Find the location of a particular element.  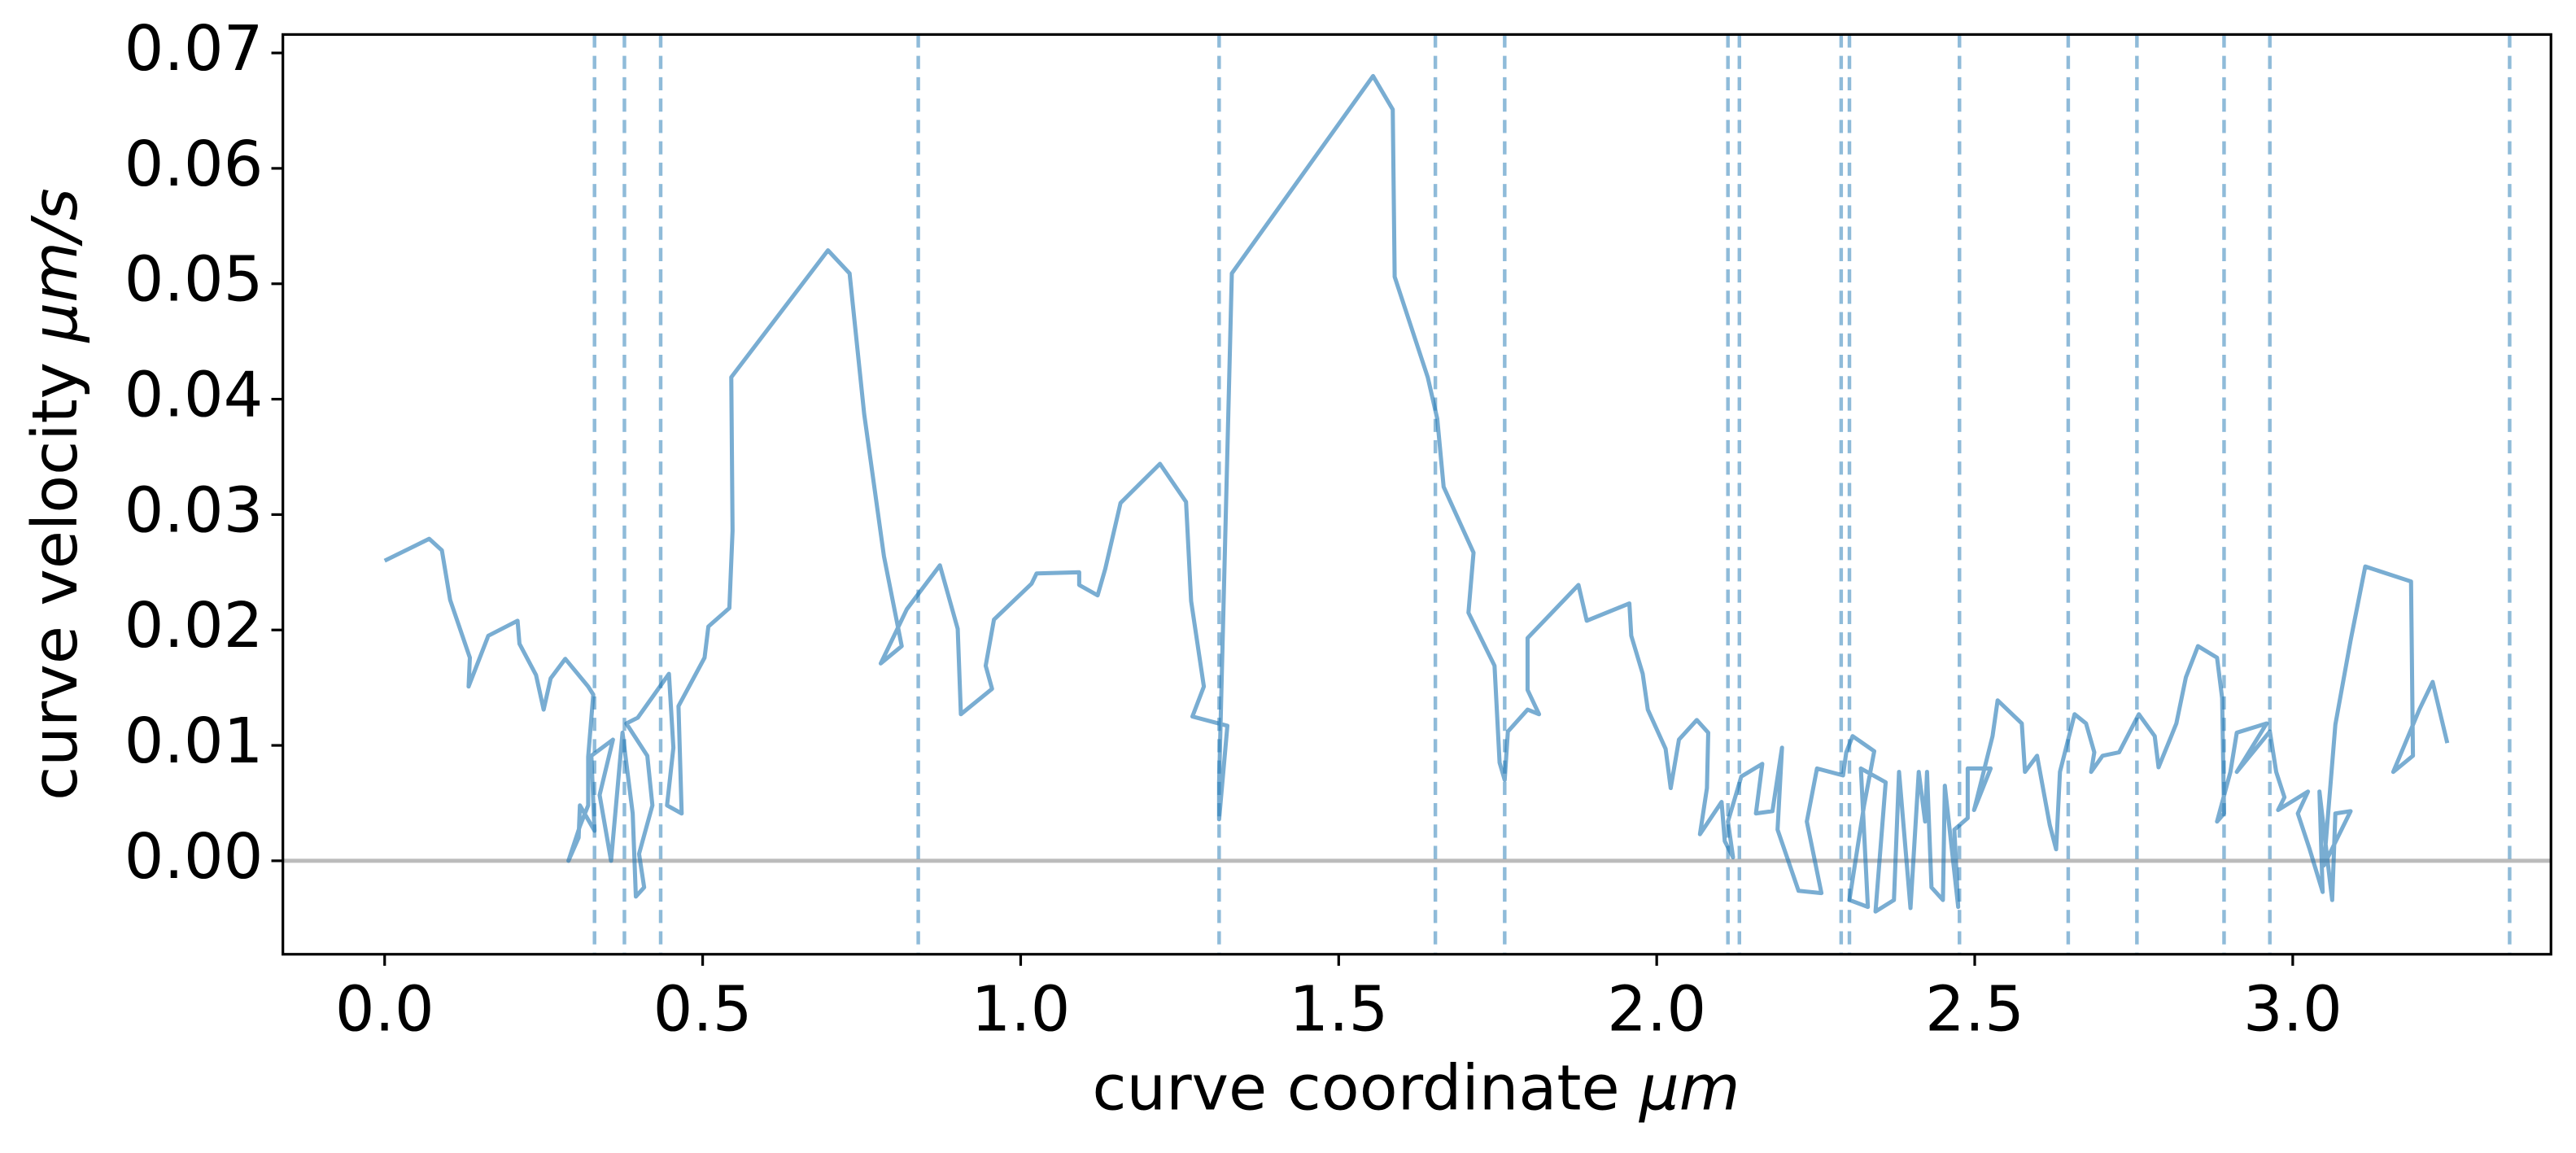

x-tick-label: 2.5 is located at coordinates (1974, 1009).